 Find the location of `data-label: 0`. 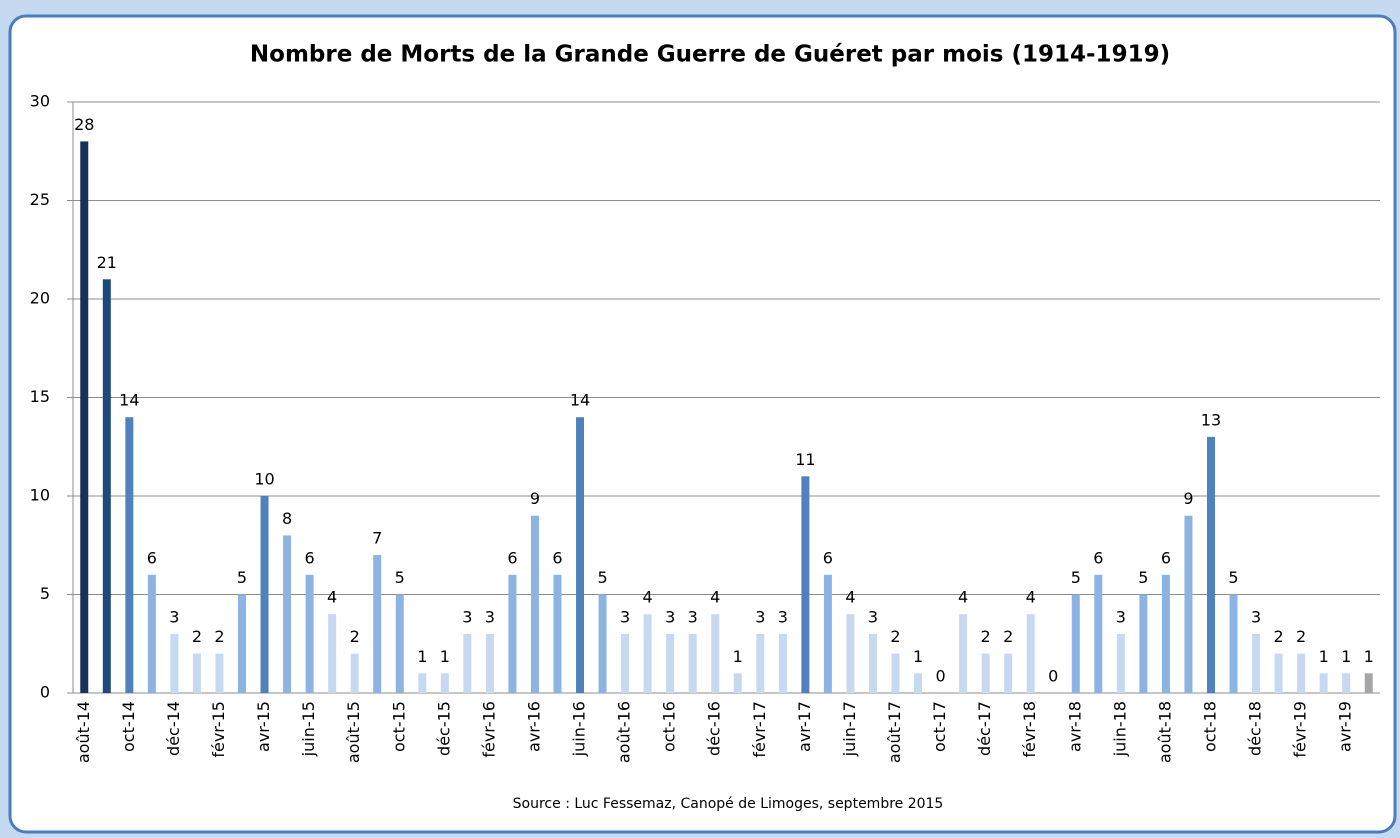

data-label: 0 is located at coordinates (1053, 676).